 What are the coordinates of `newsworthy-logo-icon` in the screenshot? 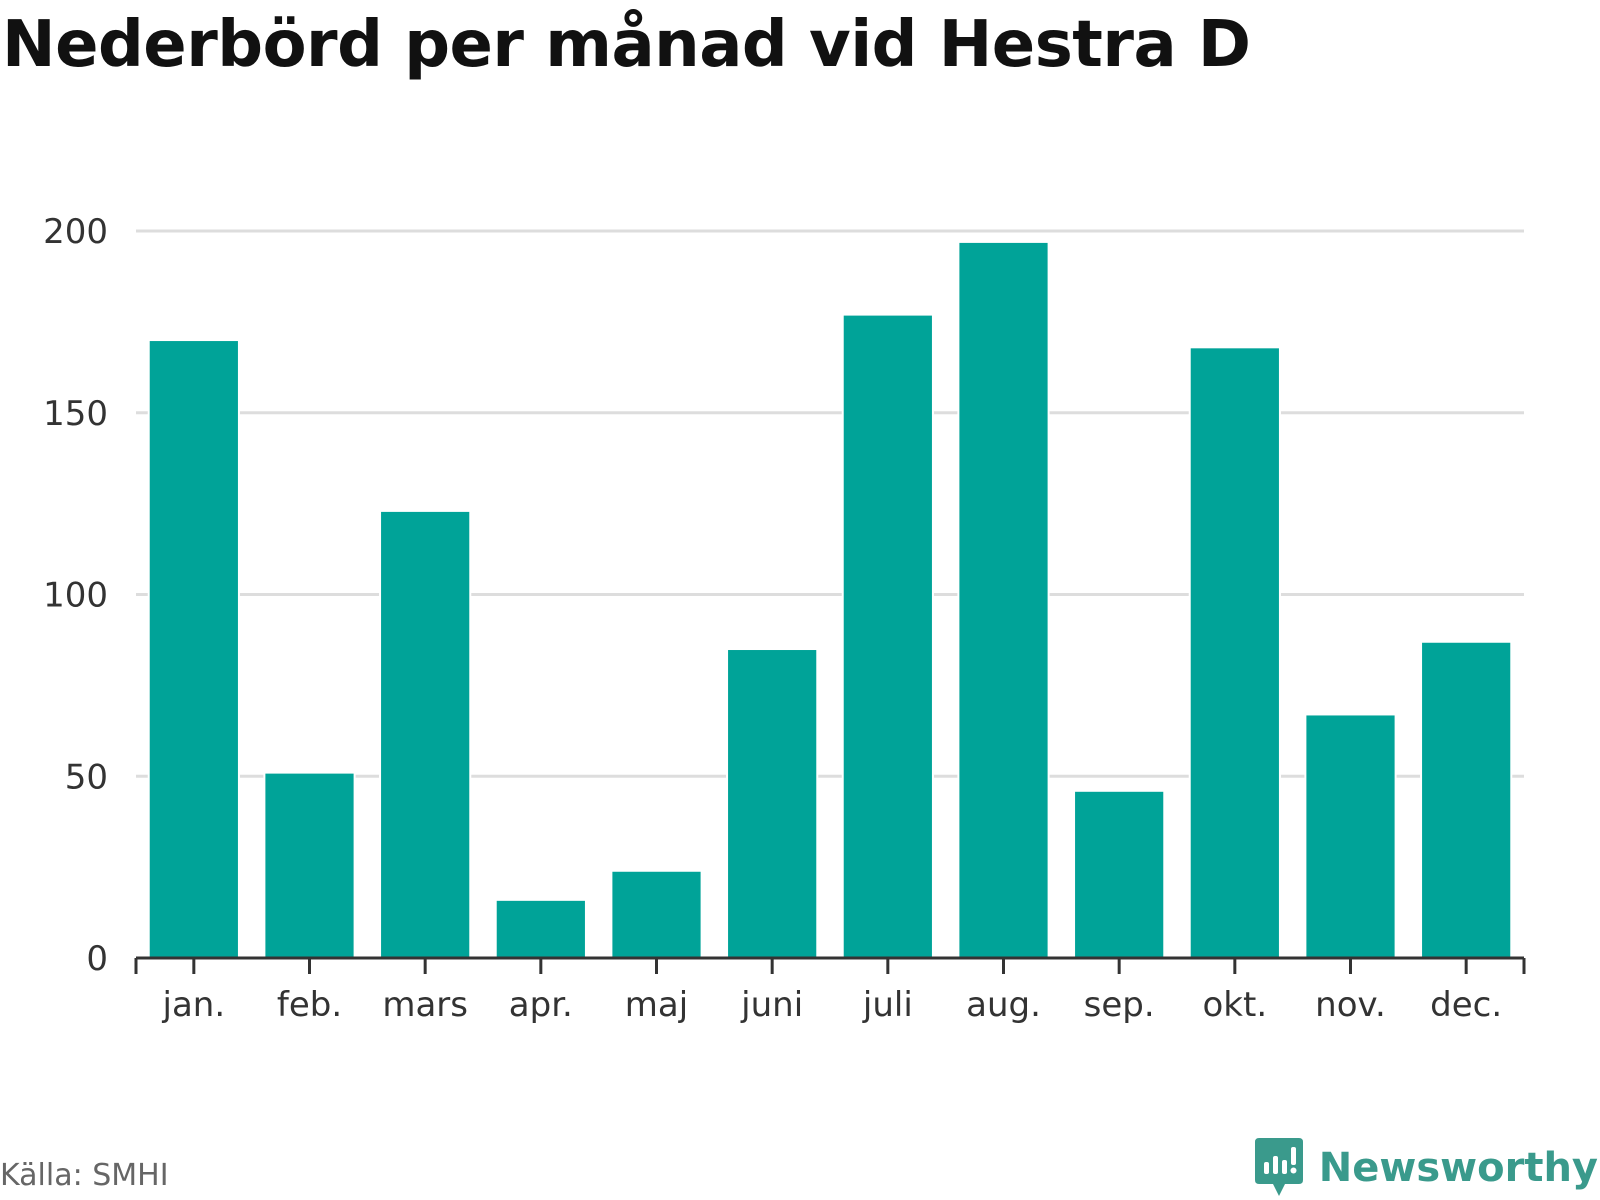 It's located at (1278, 1167).